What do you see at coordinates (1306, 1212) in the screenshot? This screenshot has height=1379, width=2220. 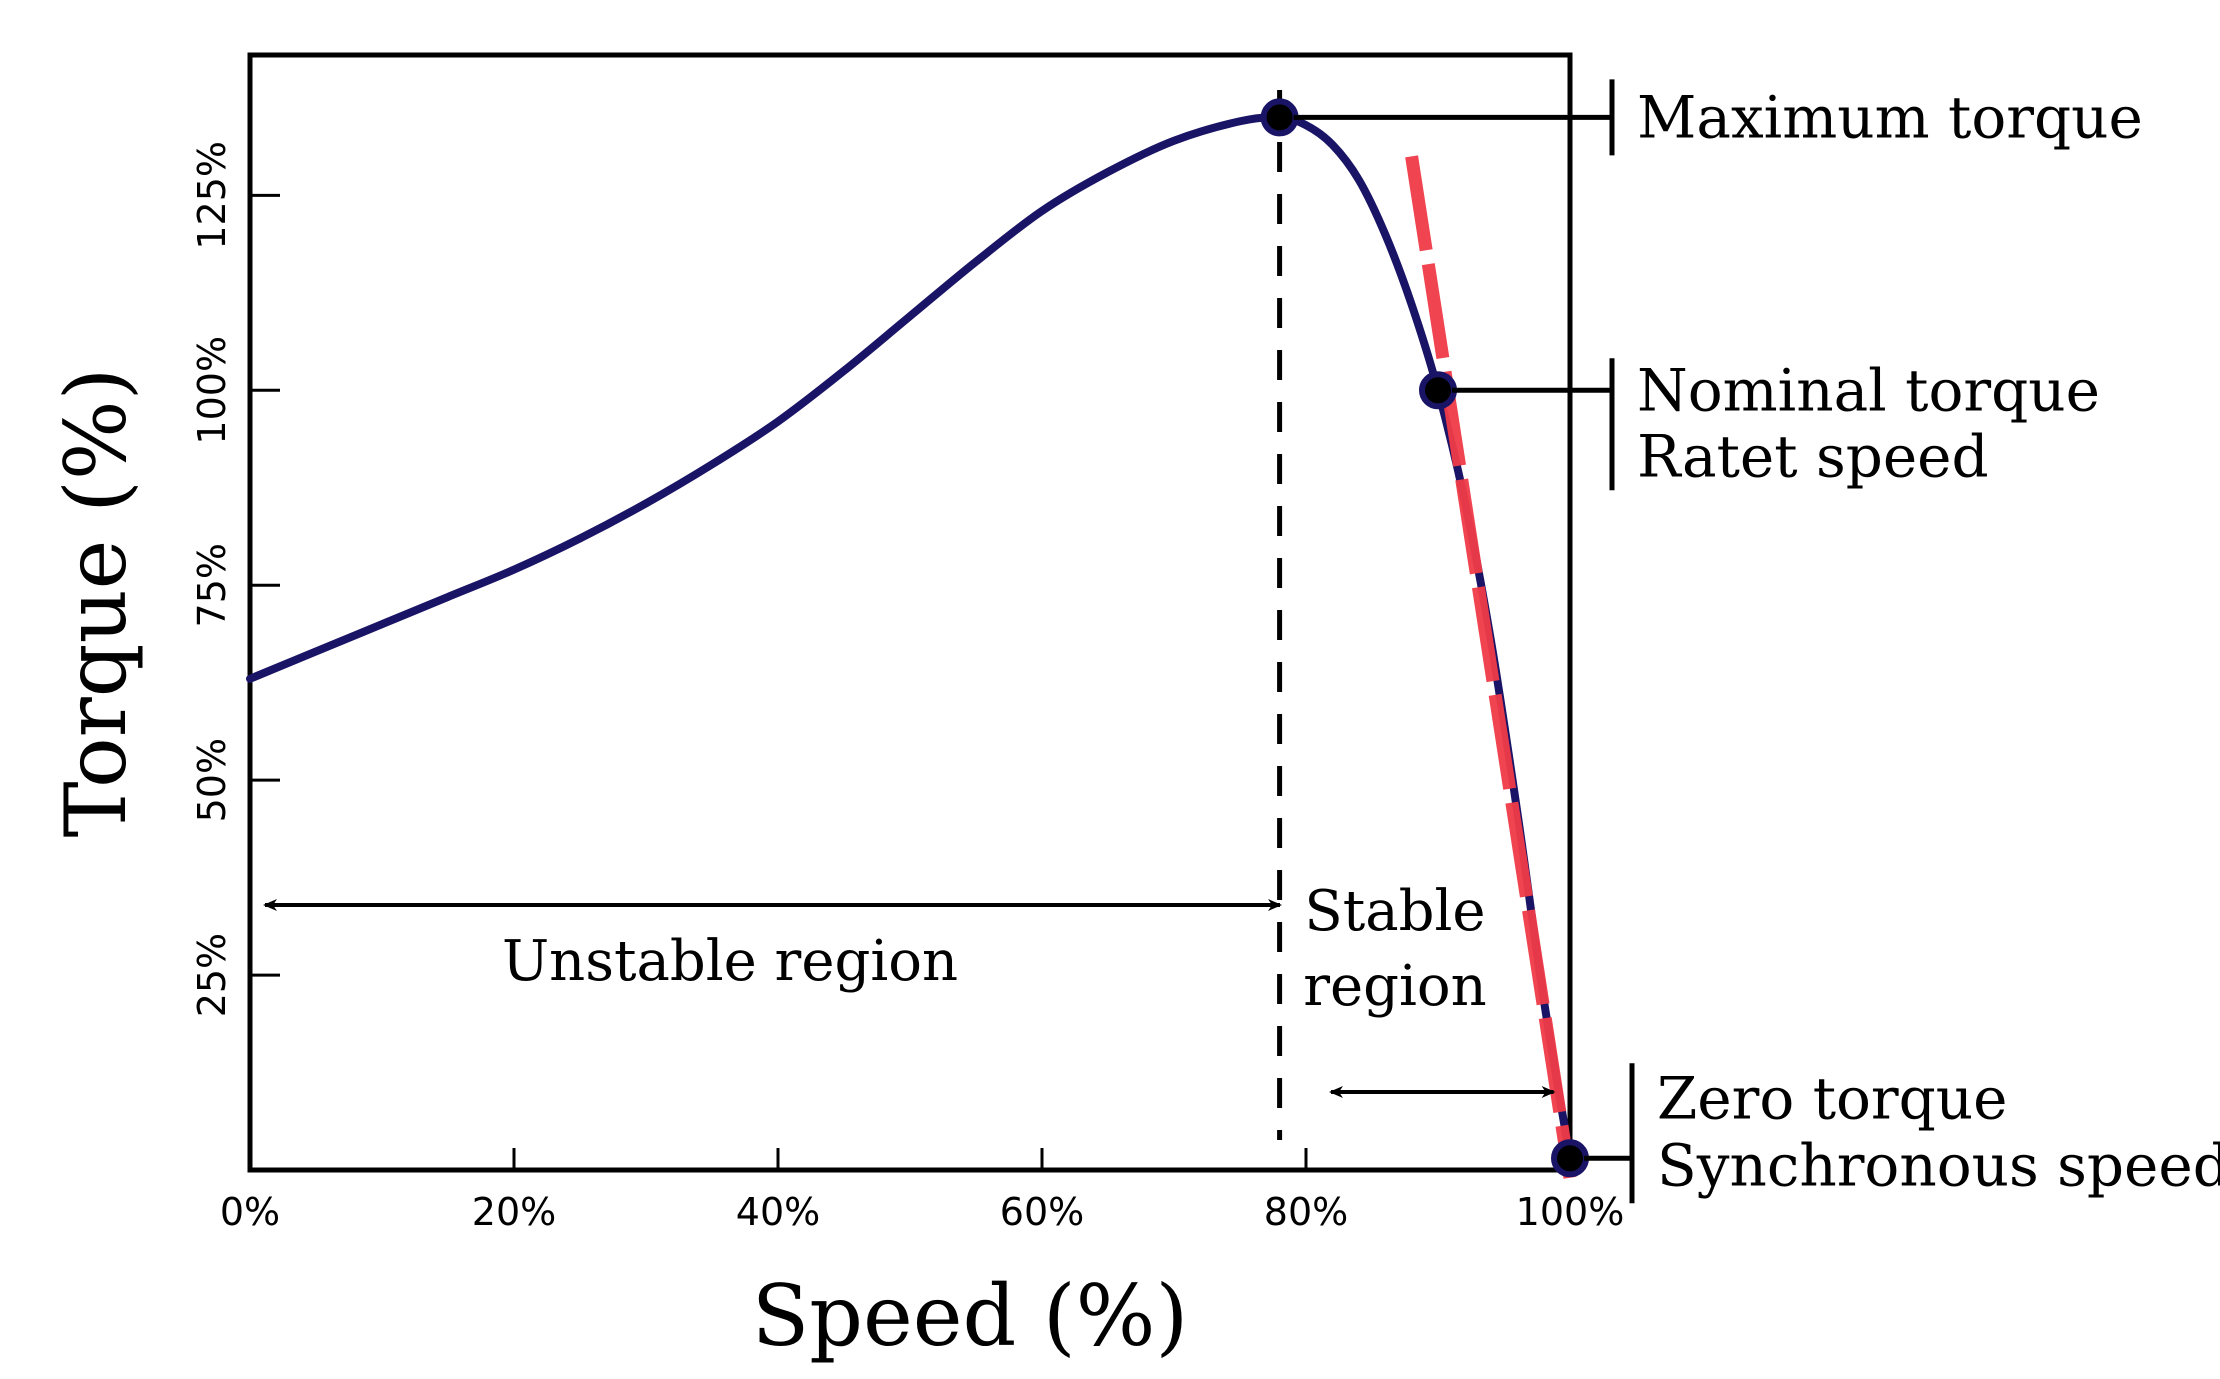 I see `x-tick-label-80: 80%` at bounding box center [1306, 1212].